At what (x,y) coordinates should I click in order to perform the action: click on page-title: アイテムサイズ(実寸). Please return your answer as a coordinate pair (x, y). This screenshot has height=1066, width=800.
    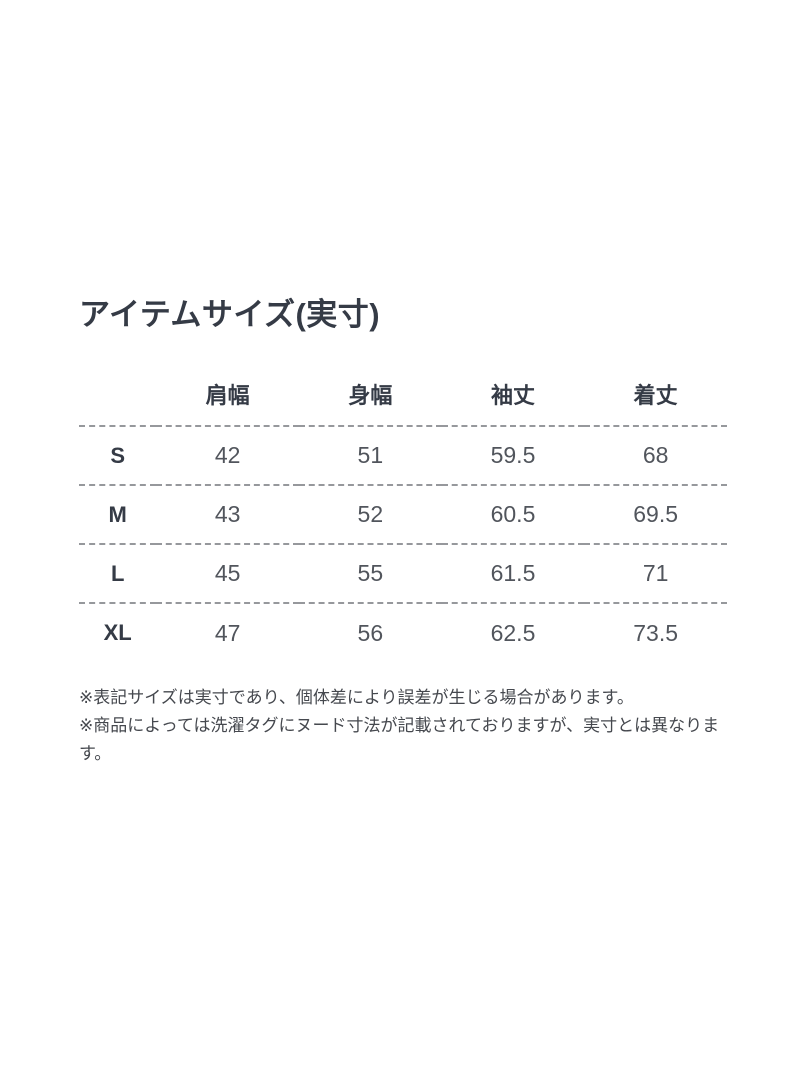
    Looking at the image, I should click on (230, 314).